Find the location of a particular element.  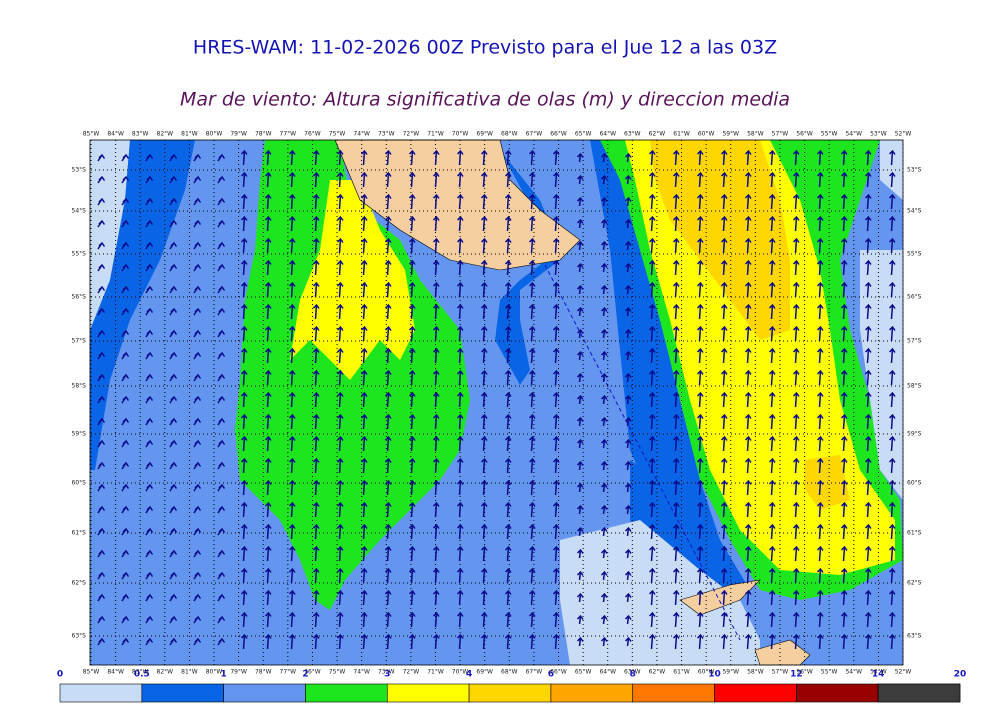

longitude-label: 74°W is located at coordinates (361, 672).